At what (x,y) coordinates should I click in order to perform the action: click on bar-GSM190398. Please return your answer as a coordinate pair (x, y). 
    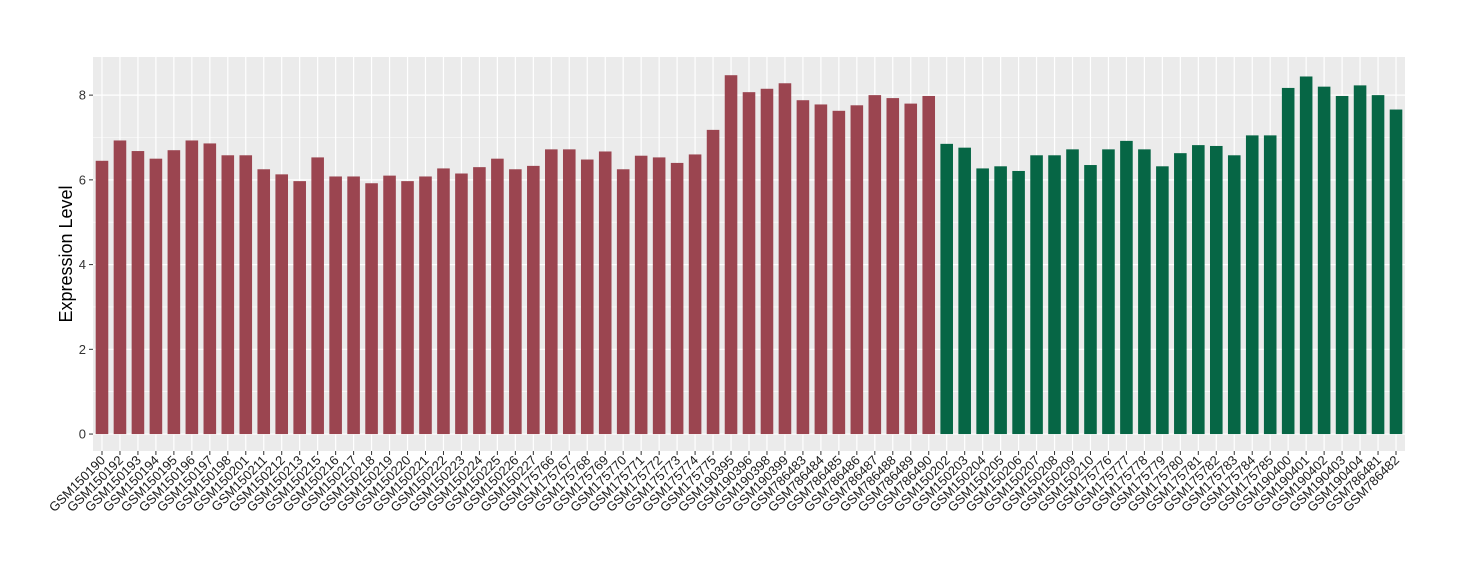
    Looking at the image, I should click on (767, 261).